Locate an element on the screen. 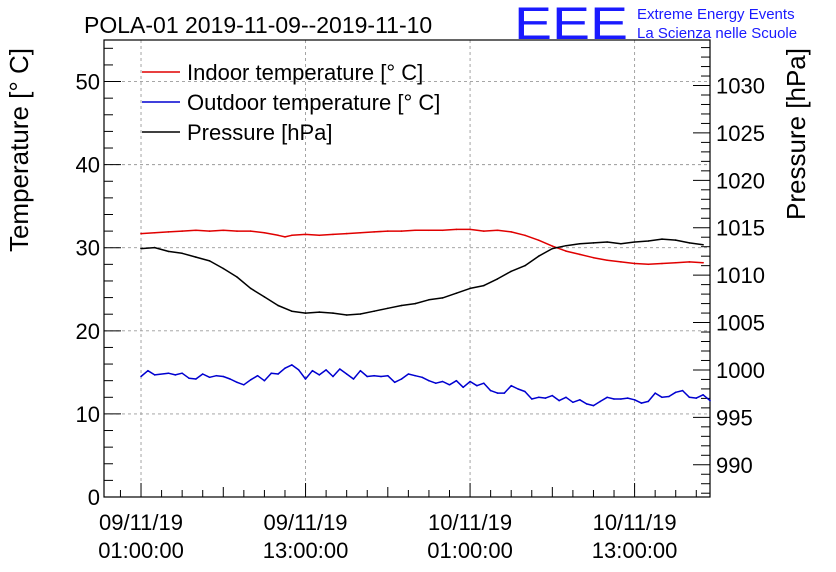 The width and height of the screenshot is (836, 572). x-tick-label-date: 10/11/19 is located at coordinates (470, 522).